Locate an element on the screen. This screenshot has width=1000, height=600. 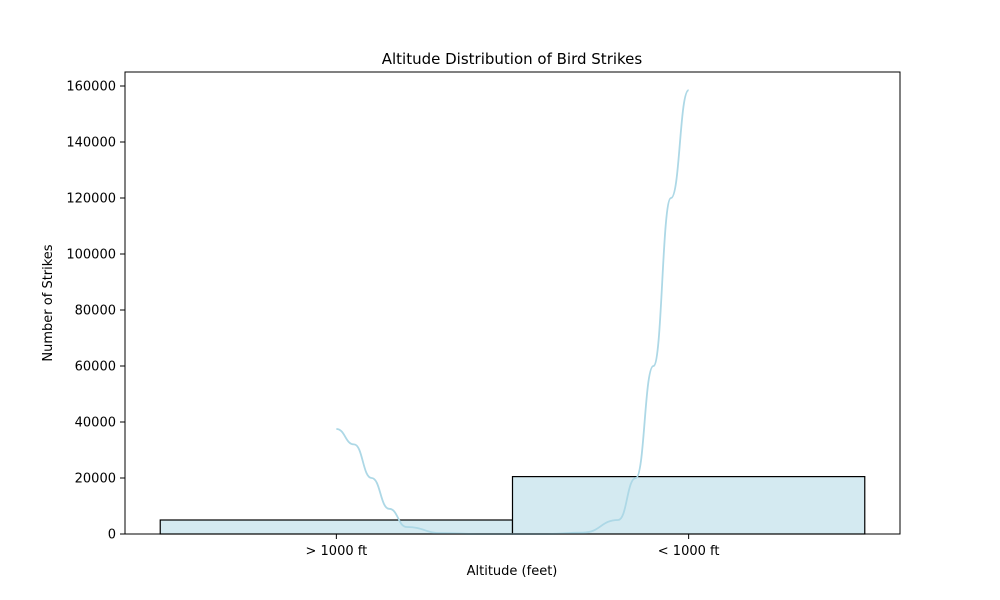
y-tick-label-0: 0 is located at coordinates (112, 535).